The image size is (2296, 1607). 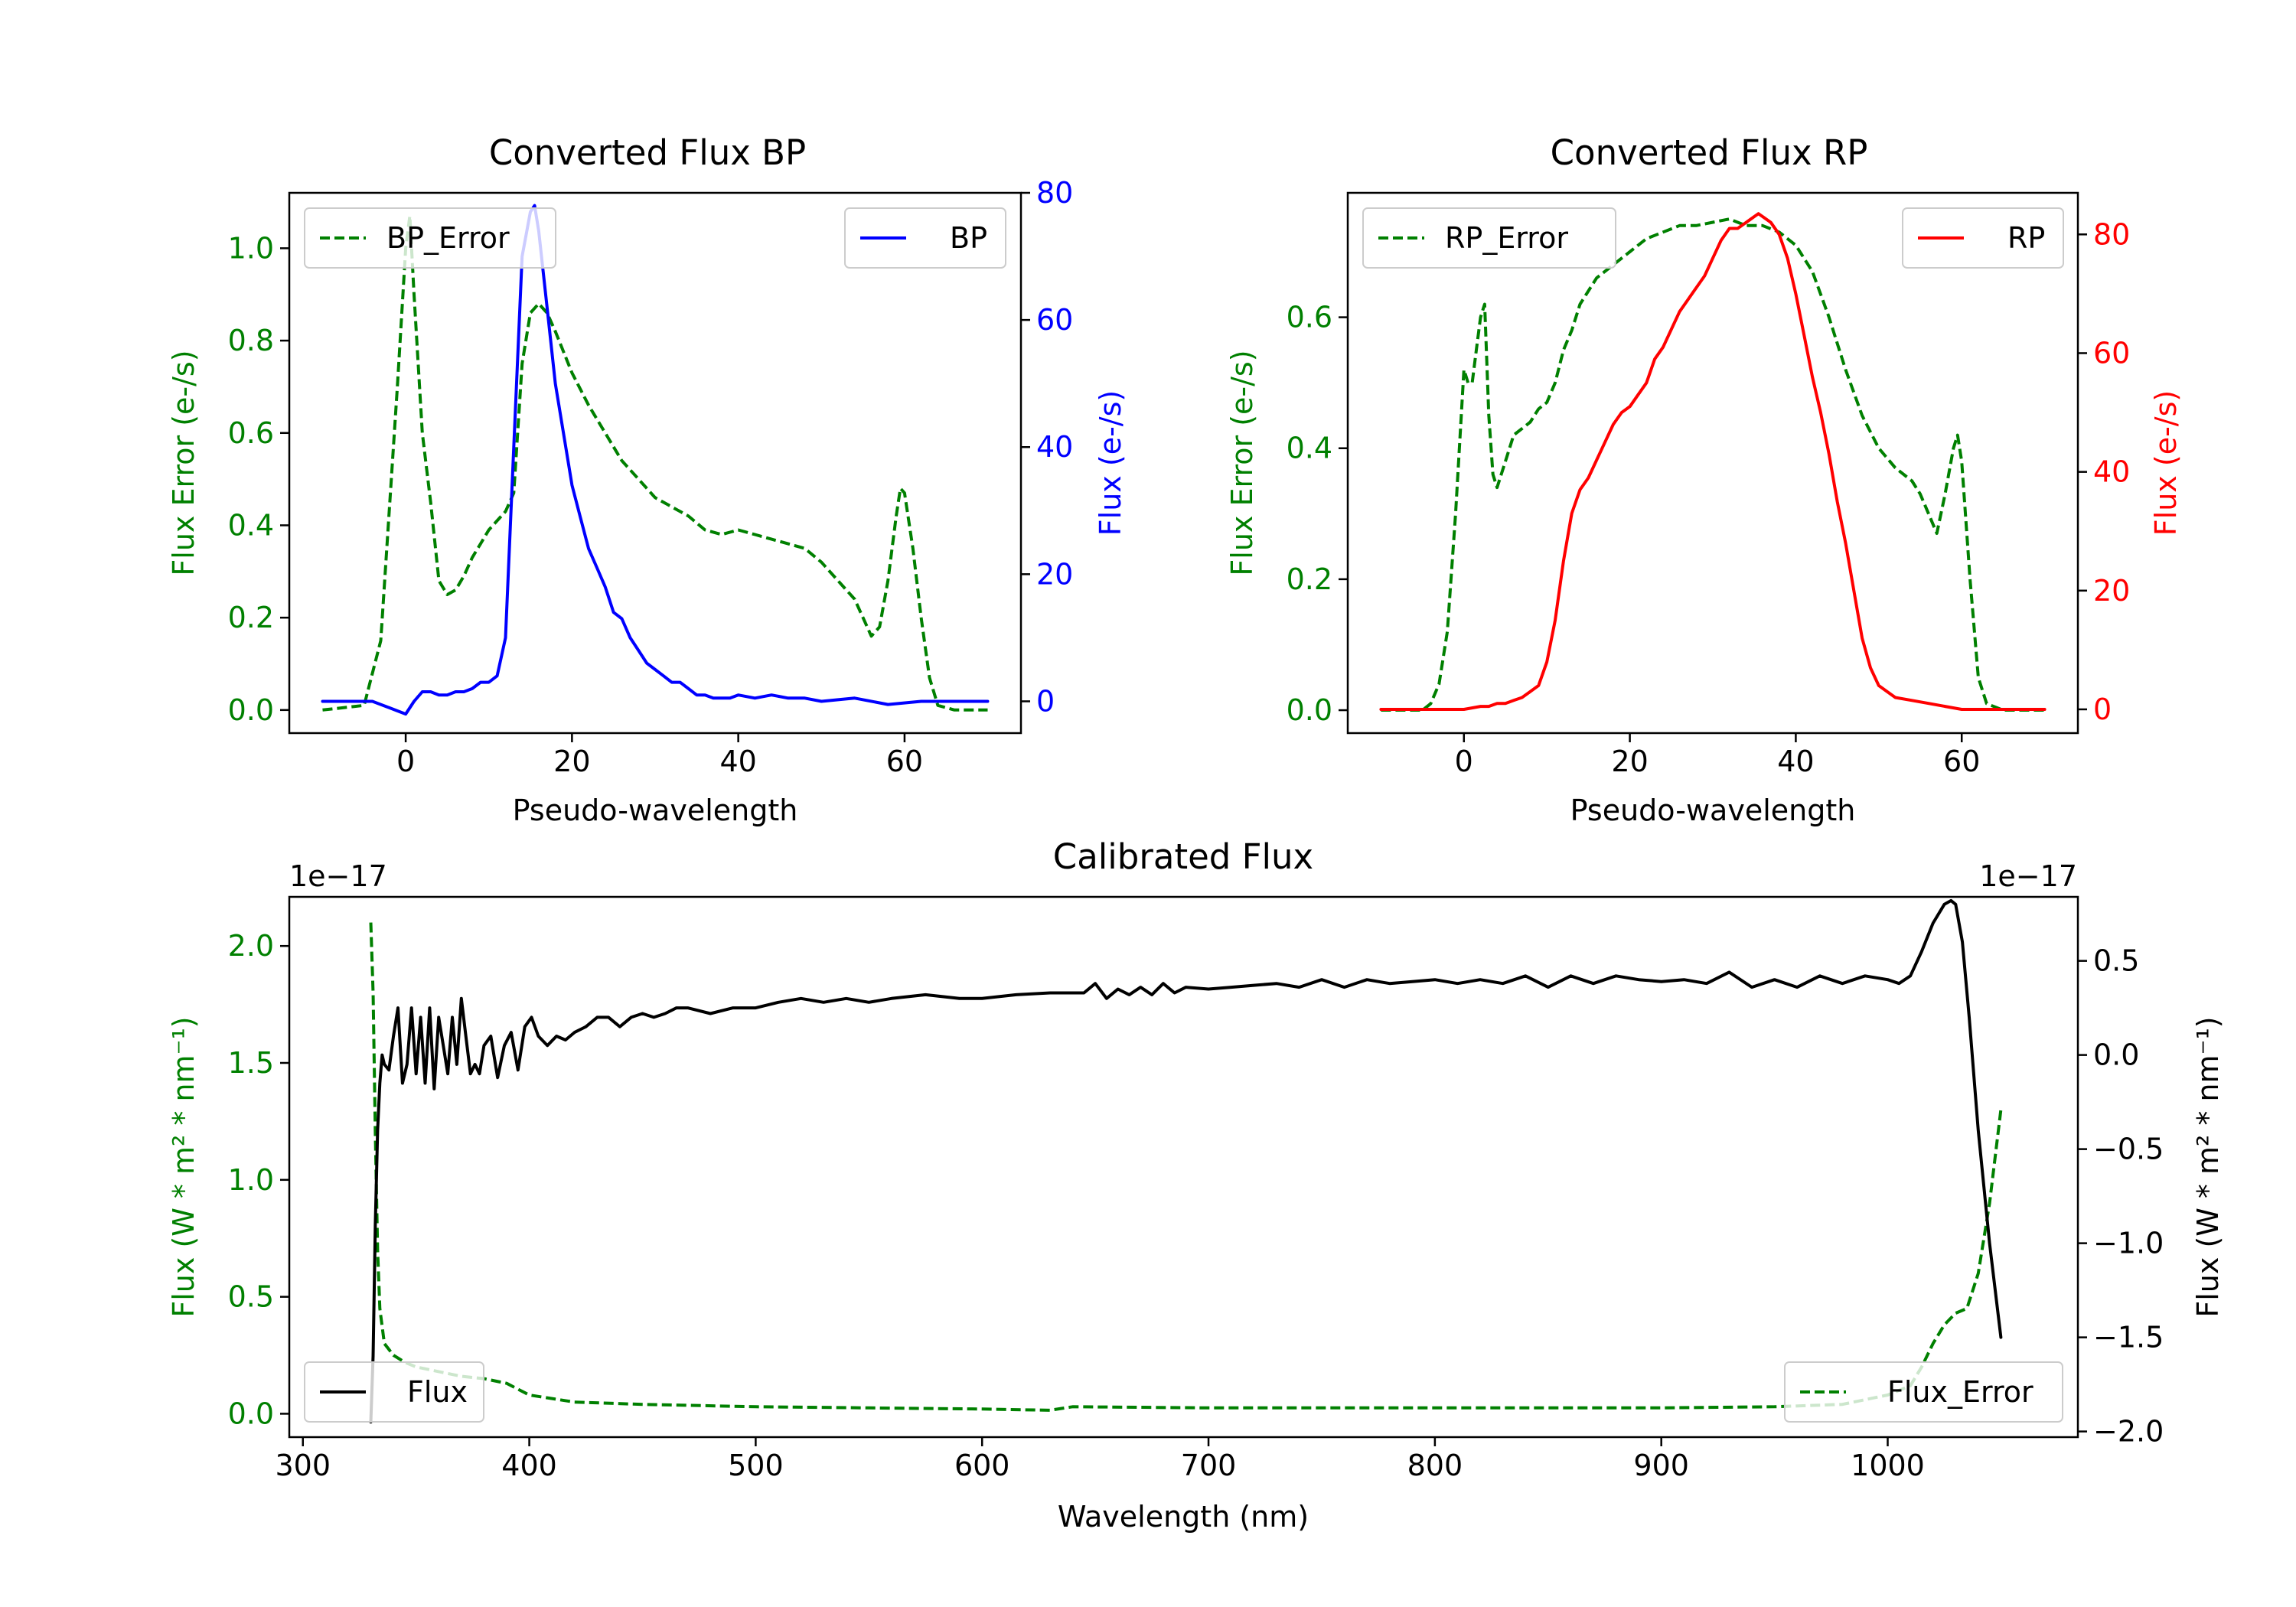 I want to click on legend-right: RP, so click(x=1983, y=238).